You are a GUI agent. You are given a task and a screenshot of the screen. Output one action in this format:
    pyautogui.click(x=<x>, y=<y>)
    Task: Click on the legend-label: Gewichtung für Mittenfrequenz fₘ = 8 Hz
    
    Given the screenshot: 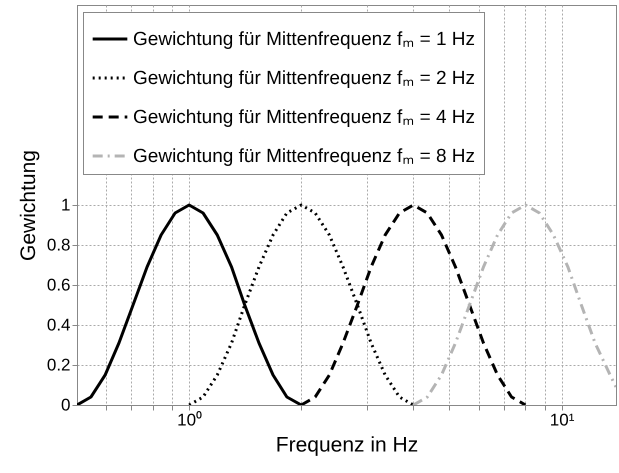 What is the action you would take?
    pyautogui.click(x=304, y=156)
    